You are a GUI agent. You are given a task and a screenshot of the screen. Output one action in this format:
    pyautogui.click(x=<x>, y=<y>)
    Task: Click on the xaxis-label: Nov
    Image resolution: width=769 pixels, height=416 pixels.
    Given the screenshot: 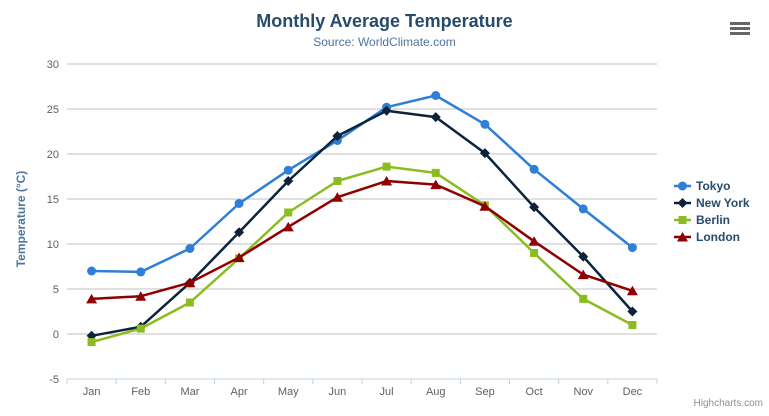 What is the action you would take?
    pyautogui.click(x=583, y=392)
    